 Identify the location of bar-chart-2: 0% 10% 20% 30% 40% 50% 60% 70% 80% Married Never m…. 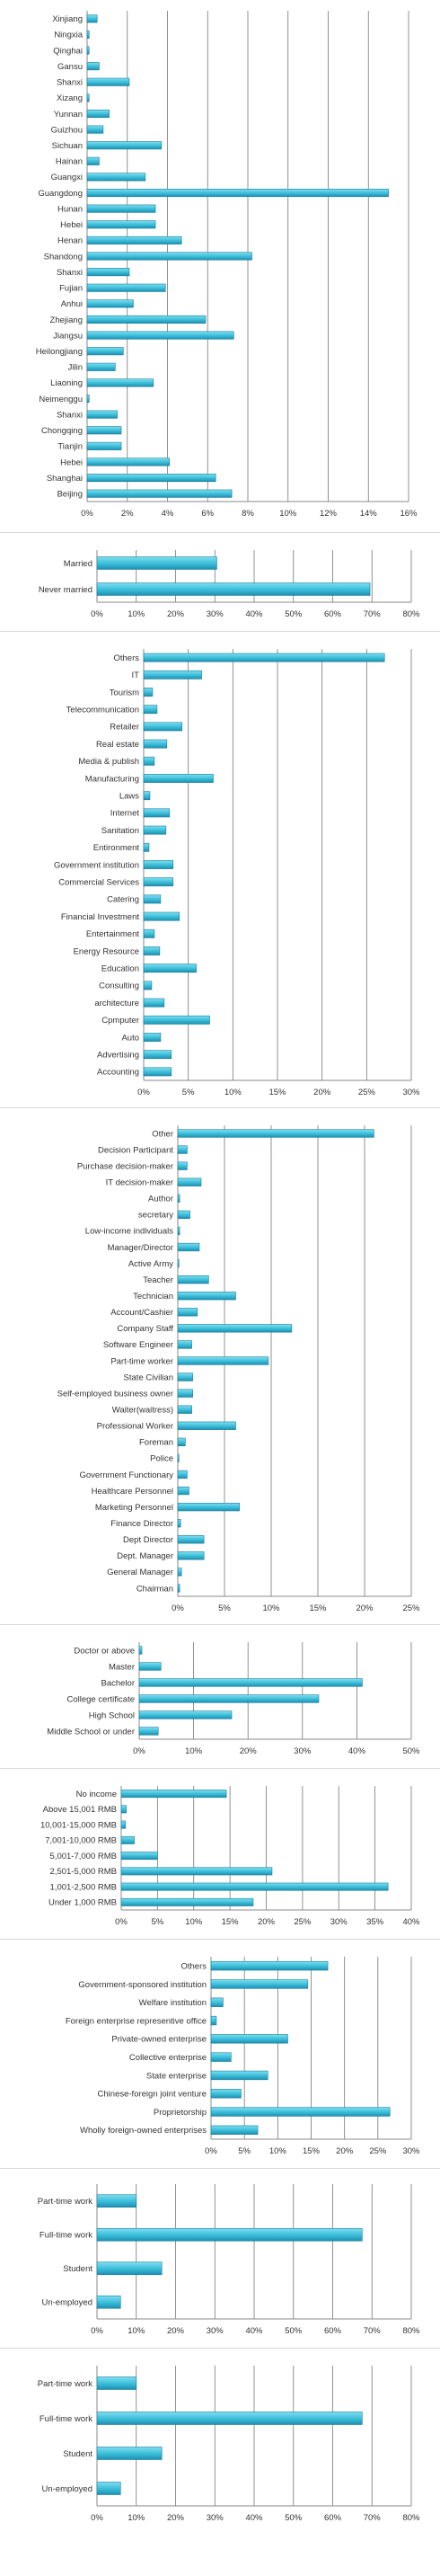
(229, 584).